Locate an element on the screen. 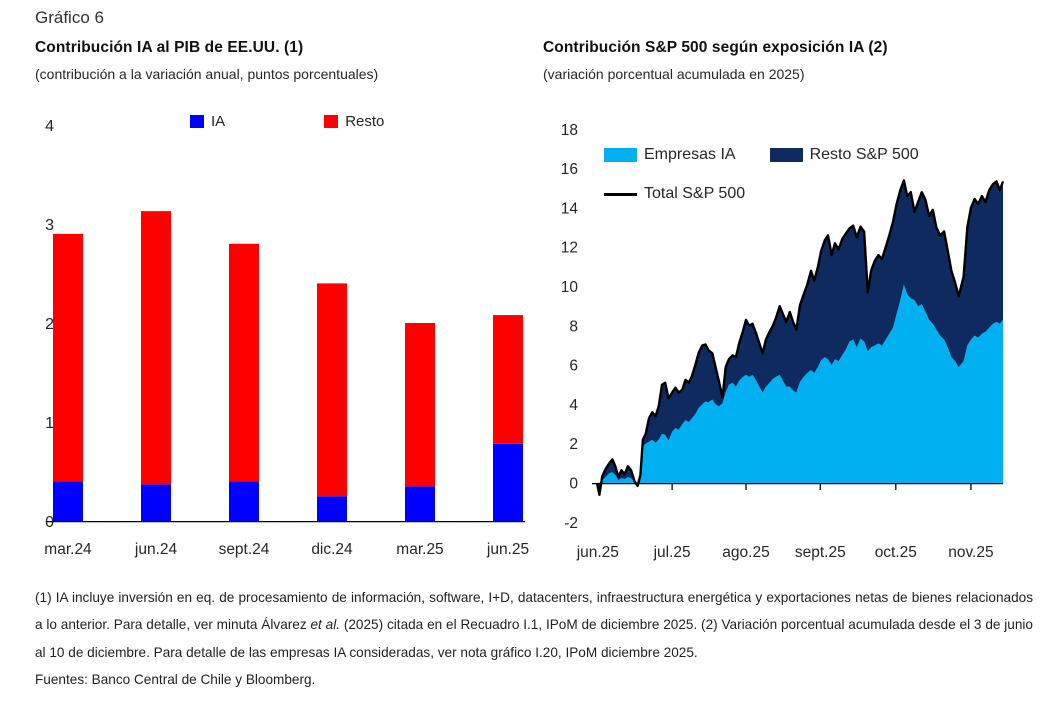  x-axis-label: jun.24 is located at coordinates (156, 549).